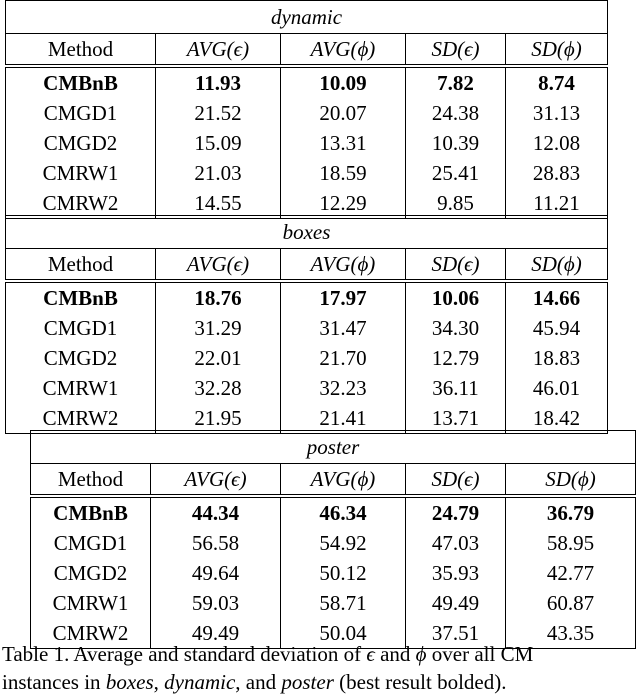  What do you see at coordinates (218, 203) in the screenshot?
I see `value-cell: 14.55` at bounding box center [218, 203].